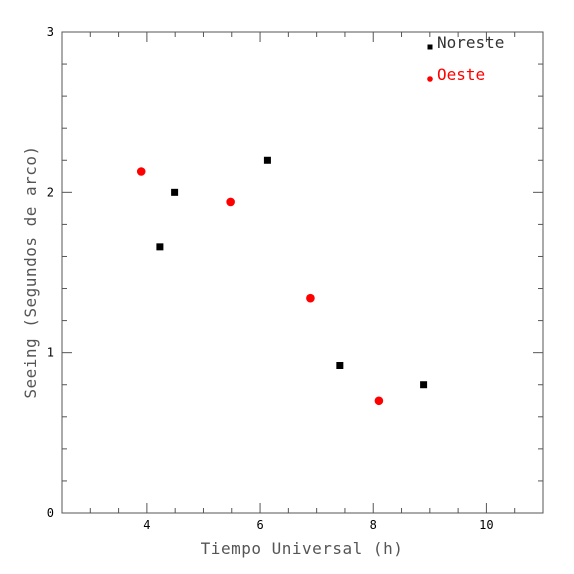 This screenshot has height=574, width=574. Describe the element at coordinates (50, 272) in the screenshot. I see `y-tick-labels: 0 1 2 3` at that location.